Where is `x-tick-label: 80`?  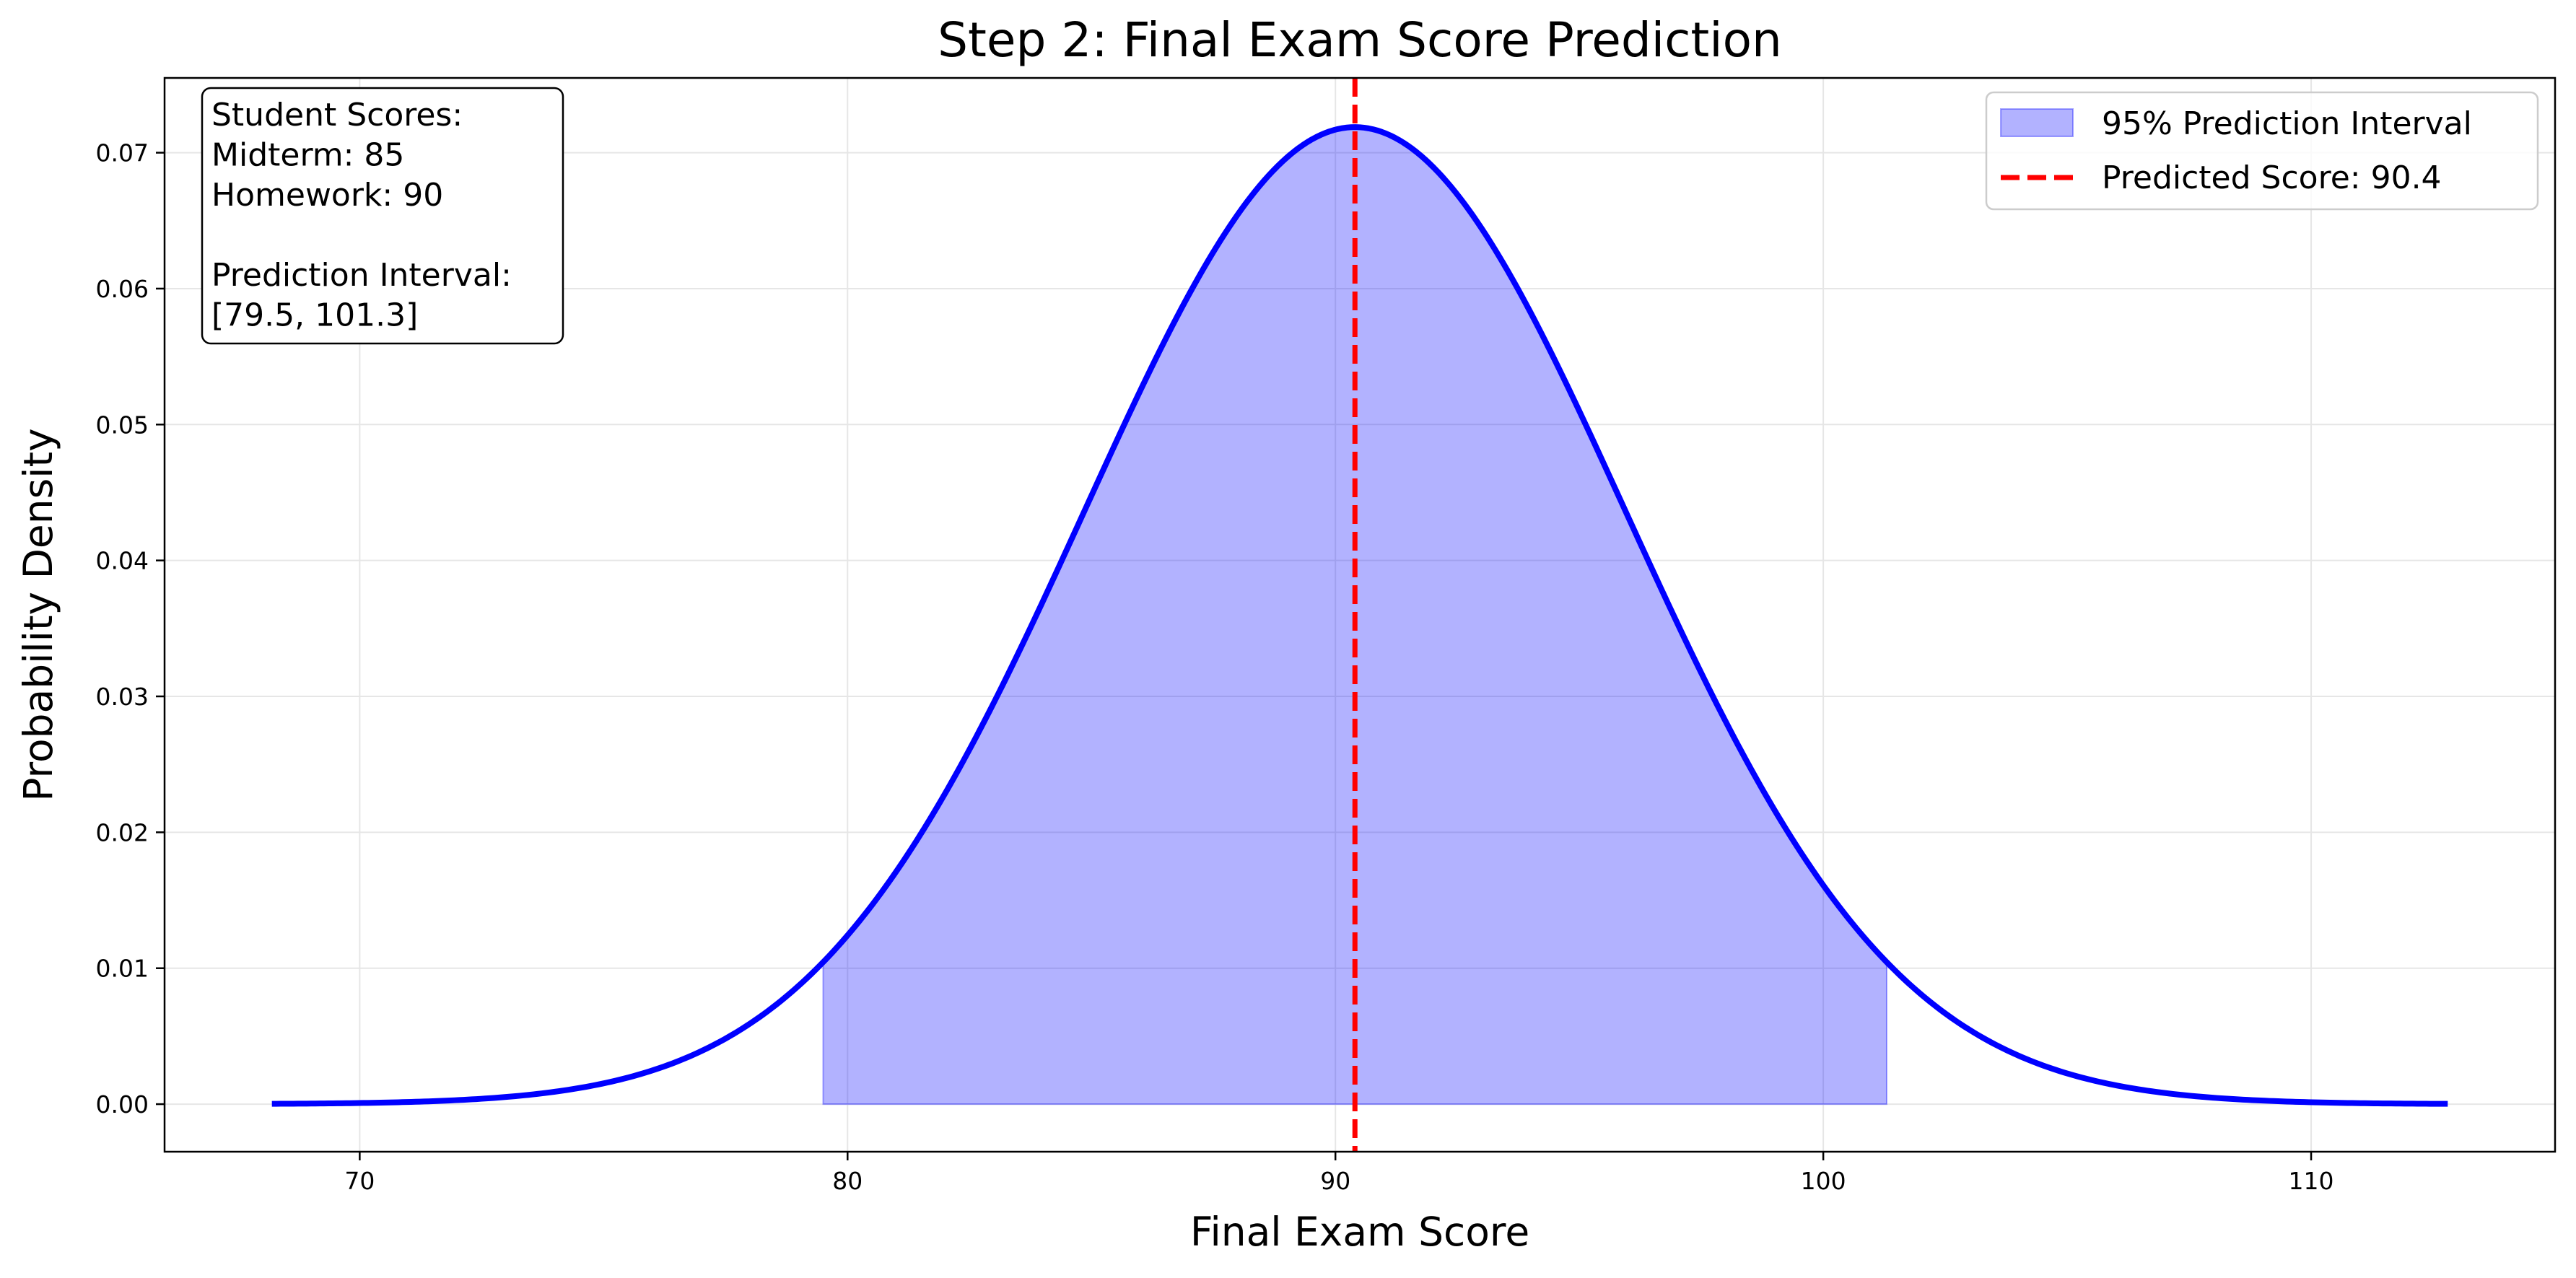 x-tick-label: 80 is located at coordinates (847, 1181).